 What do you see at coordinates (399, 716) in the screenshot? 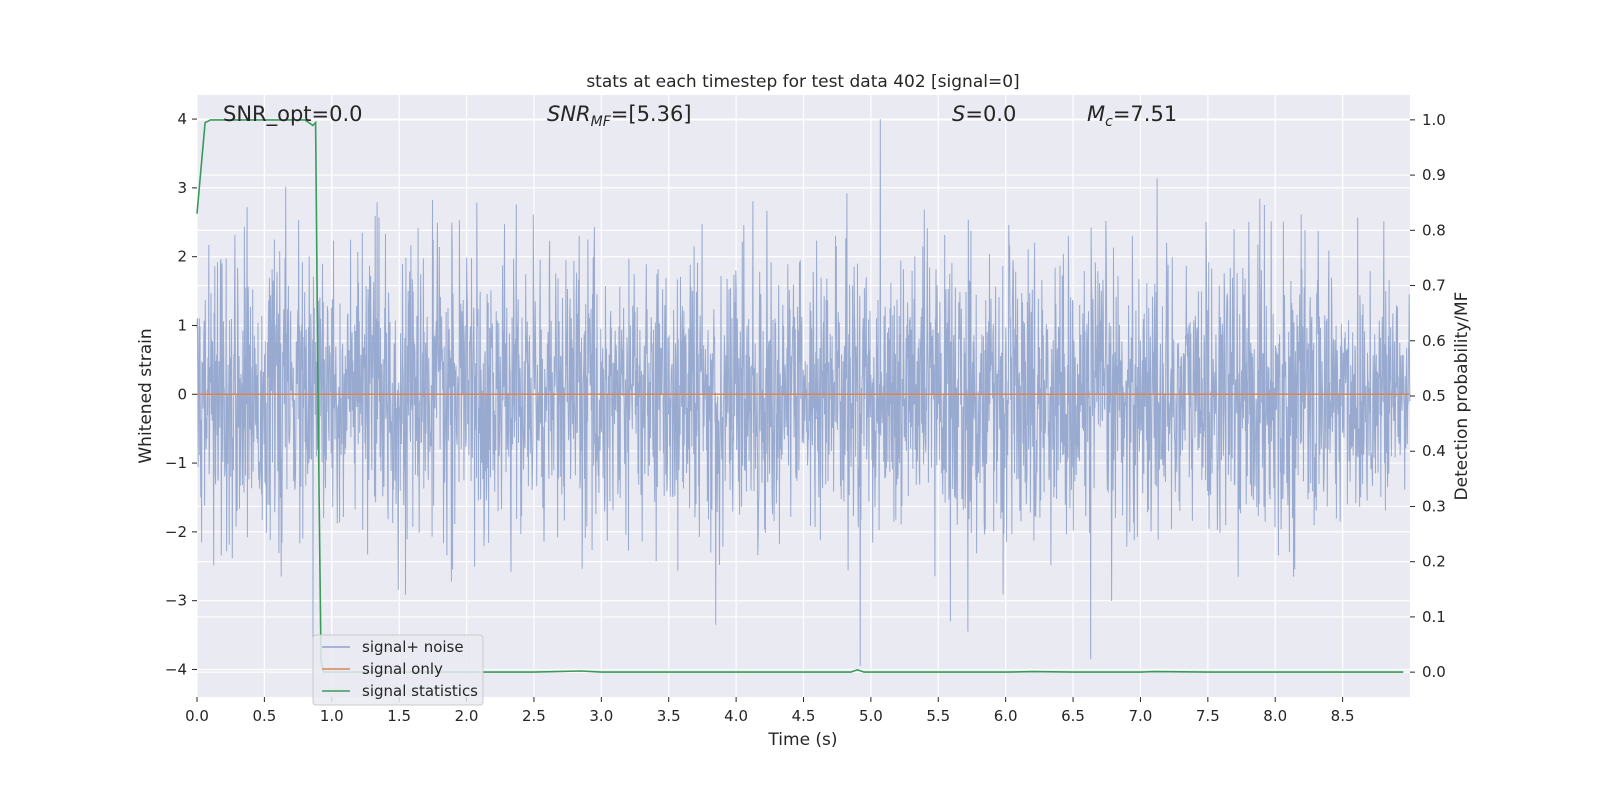
I see `x-tick-label-3: 1.5` at bounding box center [399, 716].